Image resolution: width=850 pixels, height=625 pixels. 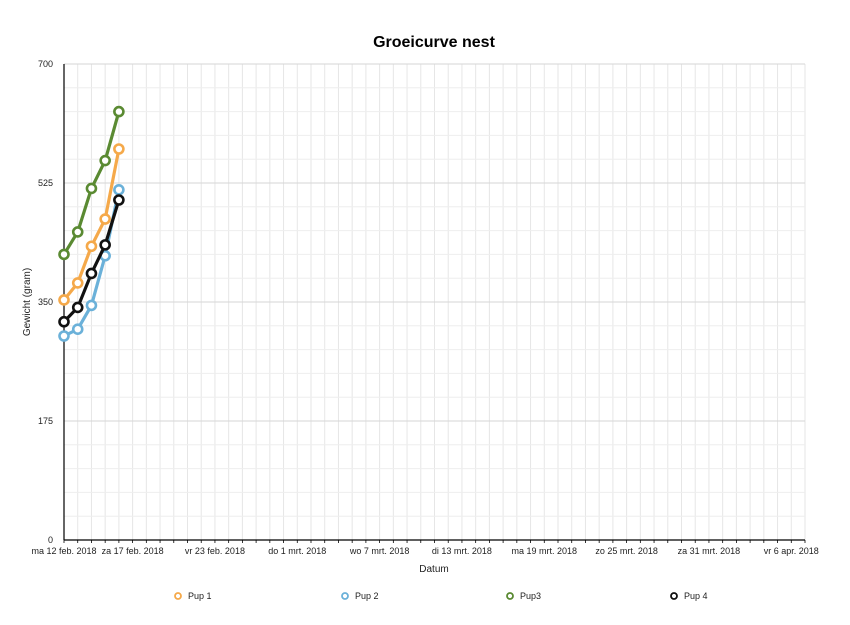 What do you see at coordinates (45, 421) in the screenshot?
I see `y-tick-label: 175` at bounding box center [45, 421].